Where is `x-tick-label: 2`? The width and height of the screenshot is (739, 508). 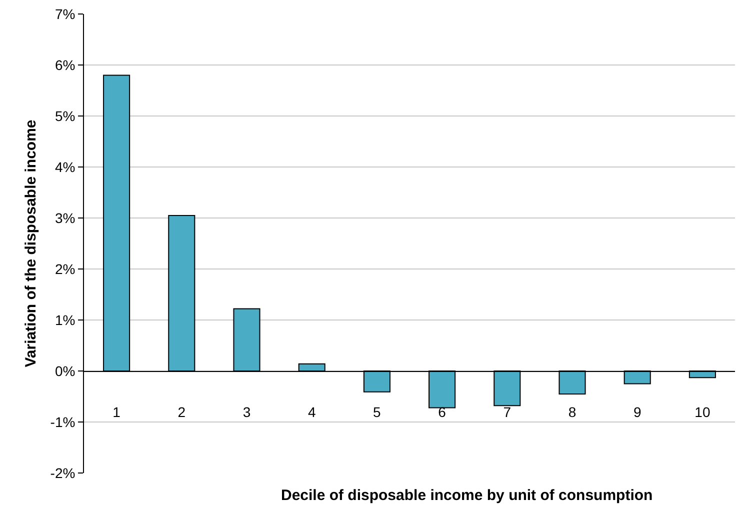 x-tick-label: 2 is located at coordinates (182, 412).